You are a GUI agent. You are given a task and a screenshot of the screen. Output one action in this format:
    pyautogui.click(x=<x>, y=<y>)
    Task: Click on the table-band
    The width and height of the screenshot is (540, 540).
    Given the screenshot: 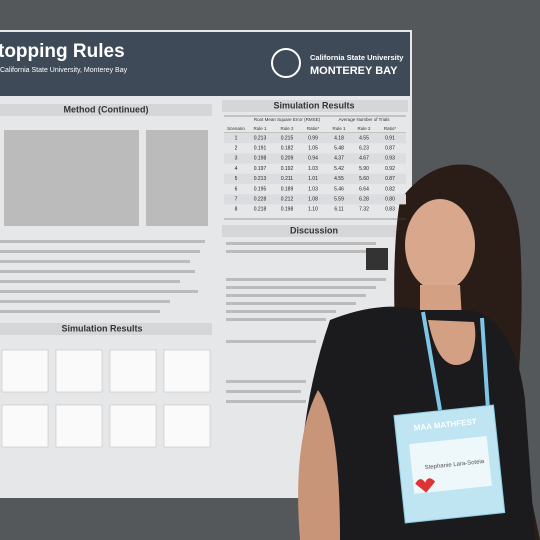 What is the action you would take?
    pyautogui.click(x=315, y=106)
    